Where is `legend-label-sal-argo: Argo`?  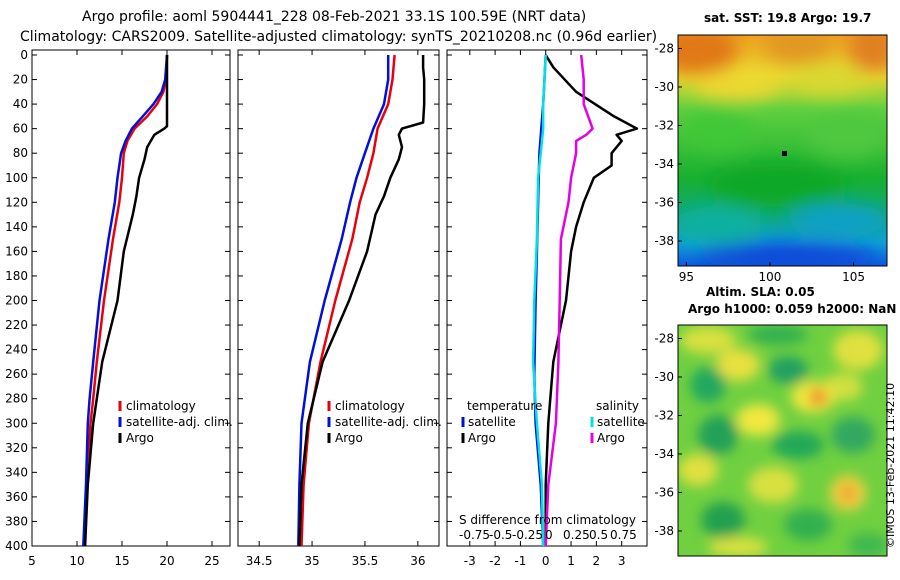 legend-label-sal-argo: Argo is located at coordinates (611, 438).